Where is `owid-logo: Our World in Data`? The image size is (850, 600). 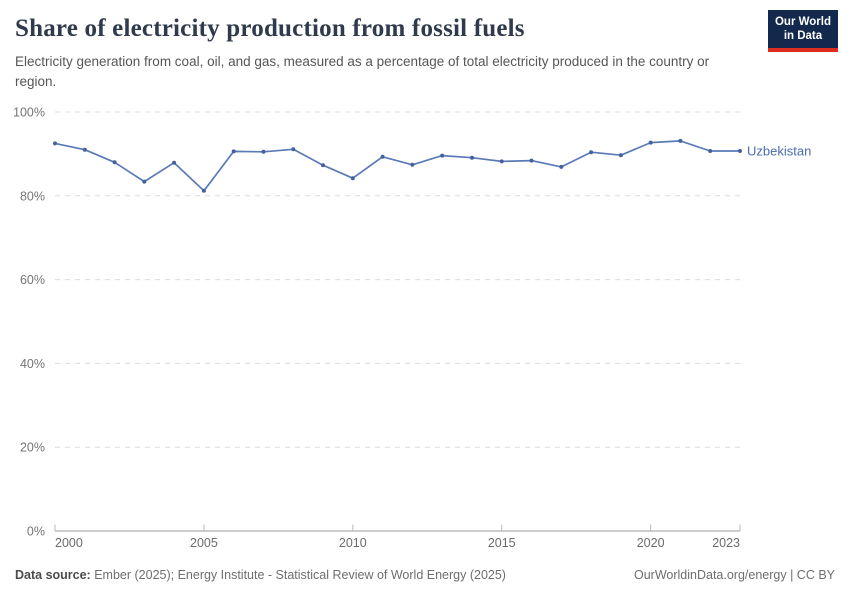 owid-logo: Our World in Data is located at coordinates (802, 31).